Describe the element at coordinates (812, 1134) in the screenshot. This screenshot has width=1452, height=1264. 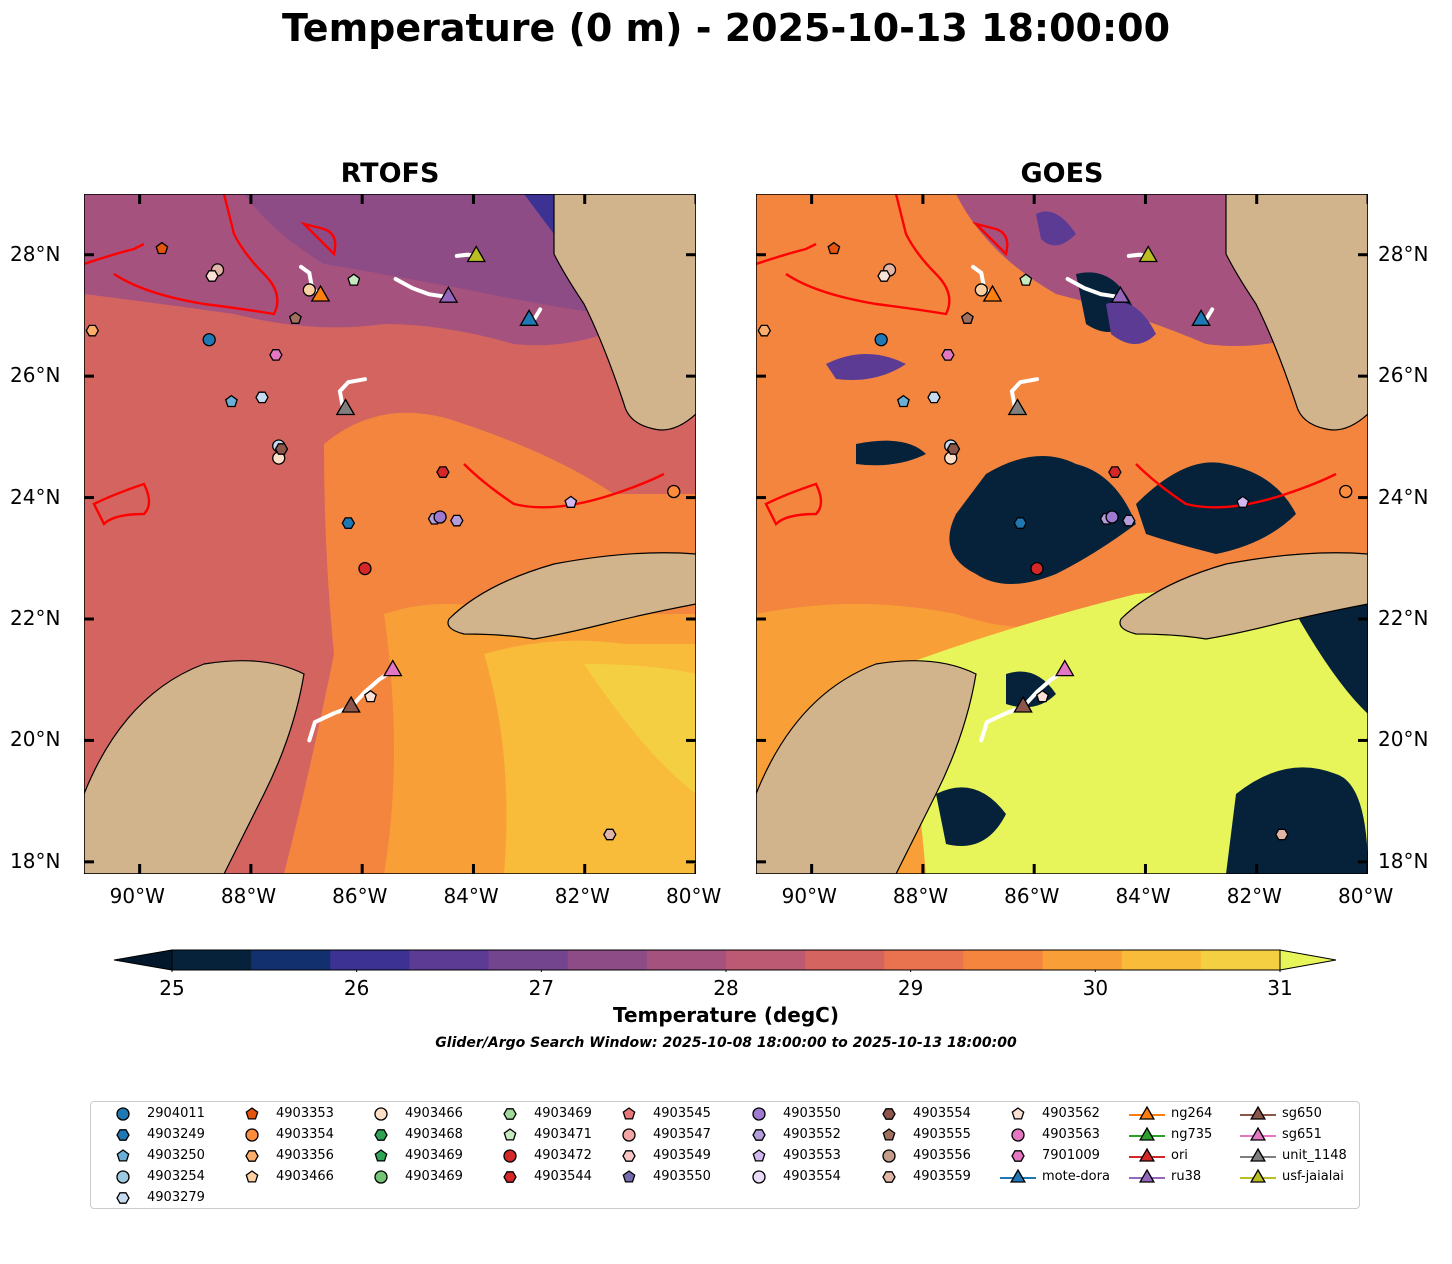
I see `legend-label: 4903552` at that location.